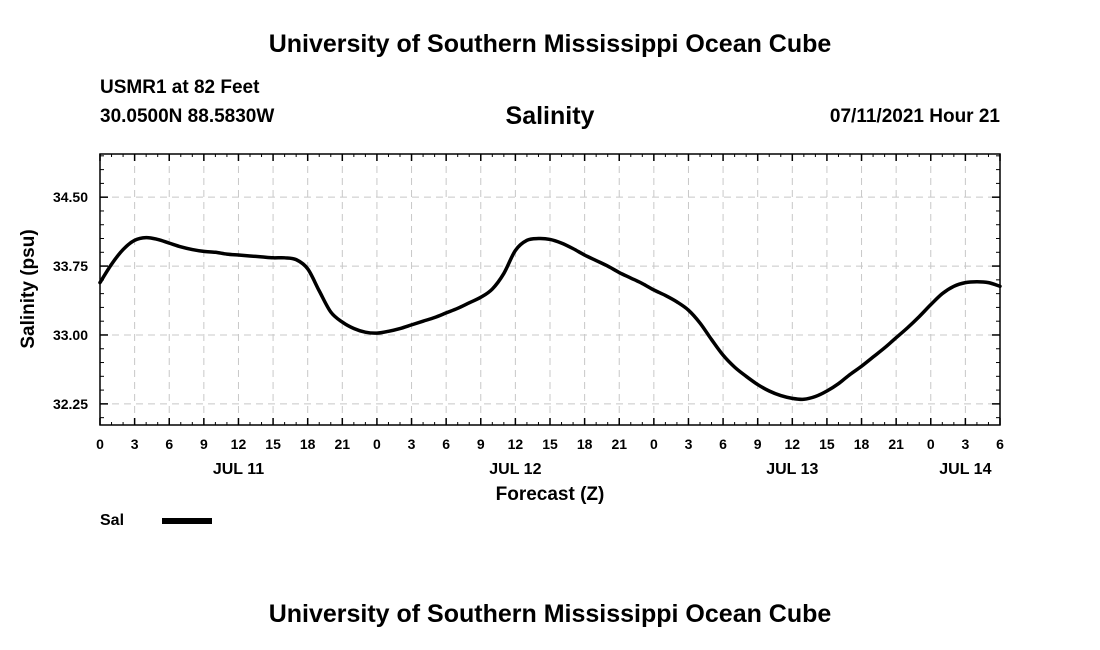 Image resolution: width=1100 pixels, height=650 pixels. What do you see at coordinates (70, 197) in the screenshot?
I see `y-tick-label: 34.50` at bounding box center [70, 197].